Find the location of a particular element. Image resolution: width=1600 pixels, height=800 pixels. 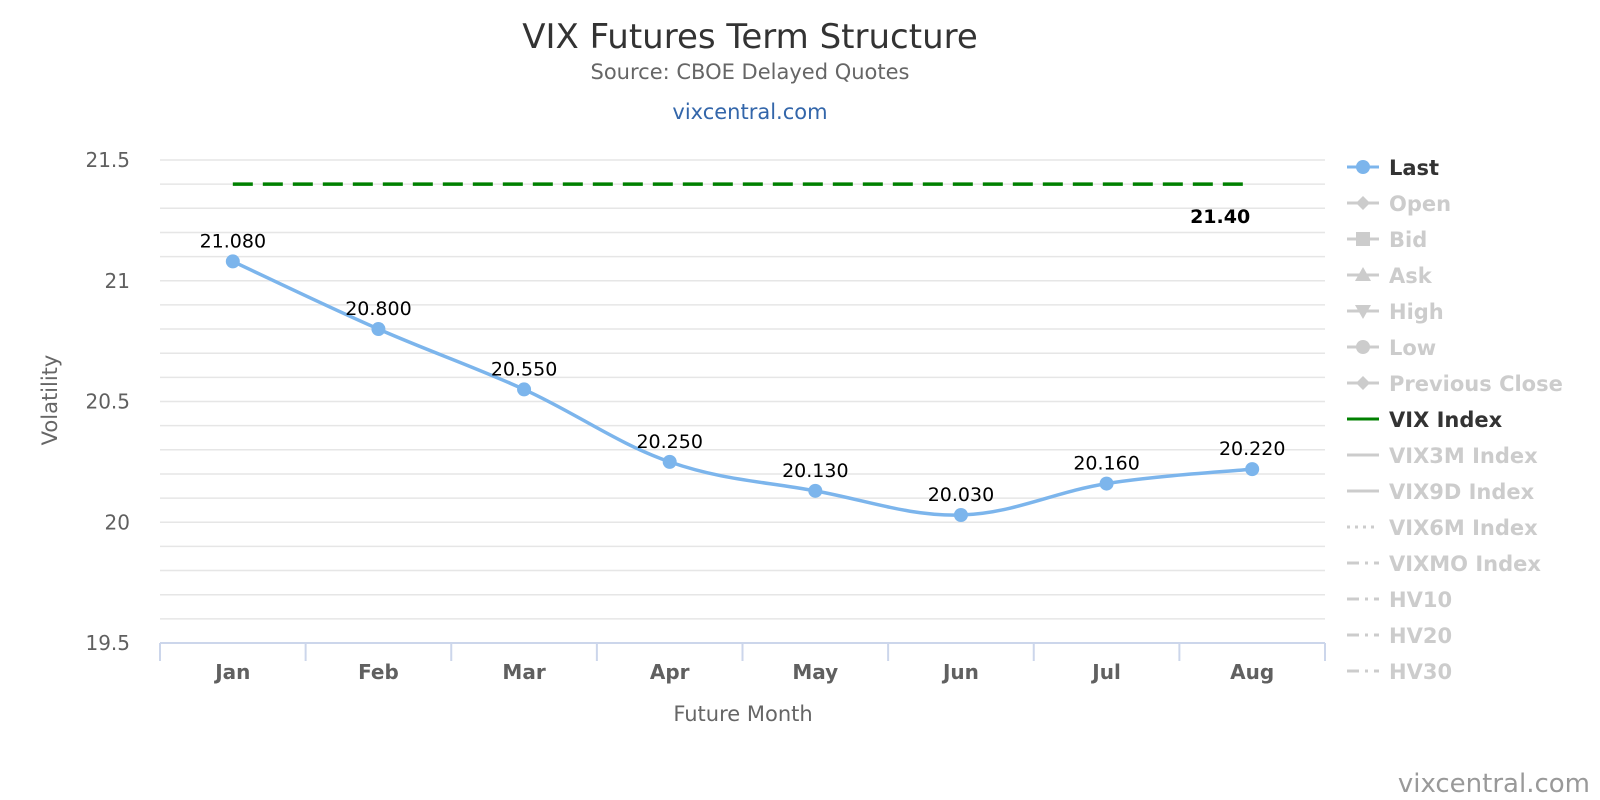

legend-label: Bid is located at coordinates (1408, 240).